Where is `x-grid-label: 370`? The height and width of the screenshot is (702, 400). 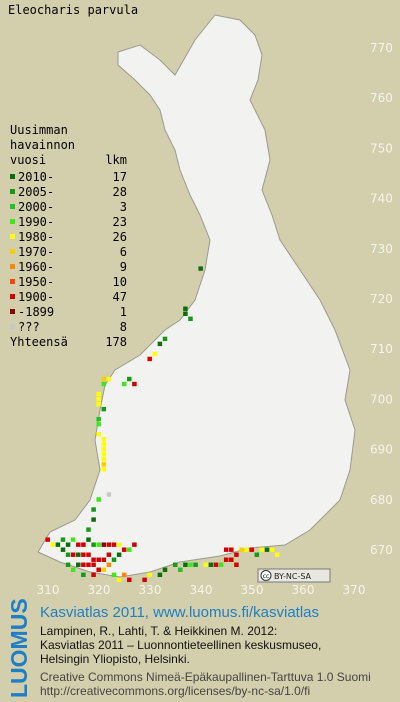 x-grid-label: 370 is located at coordinates (354, 590).